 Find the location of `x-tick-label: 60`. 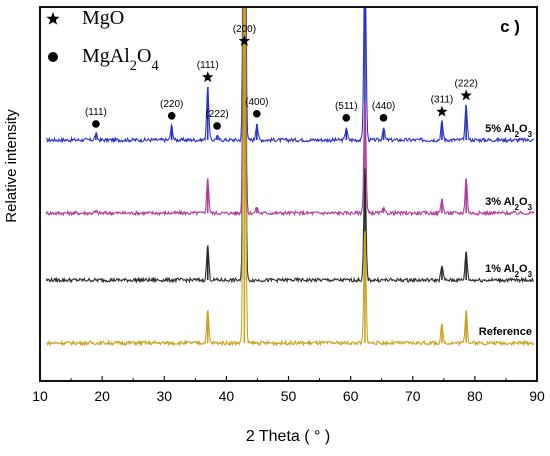

x-tick-label: 60 is located at coordinates (351, 396).